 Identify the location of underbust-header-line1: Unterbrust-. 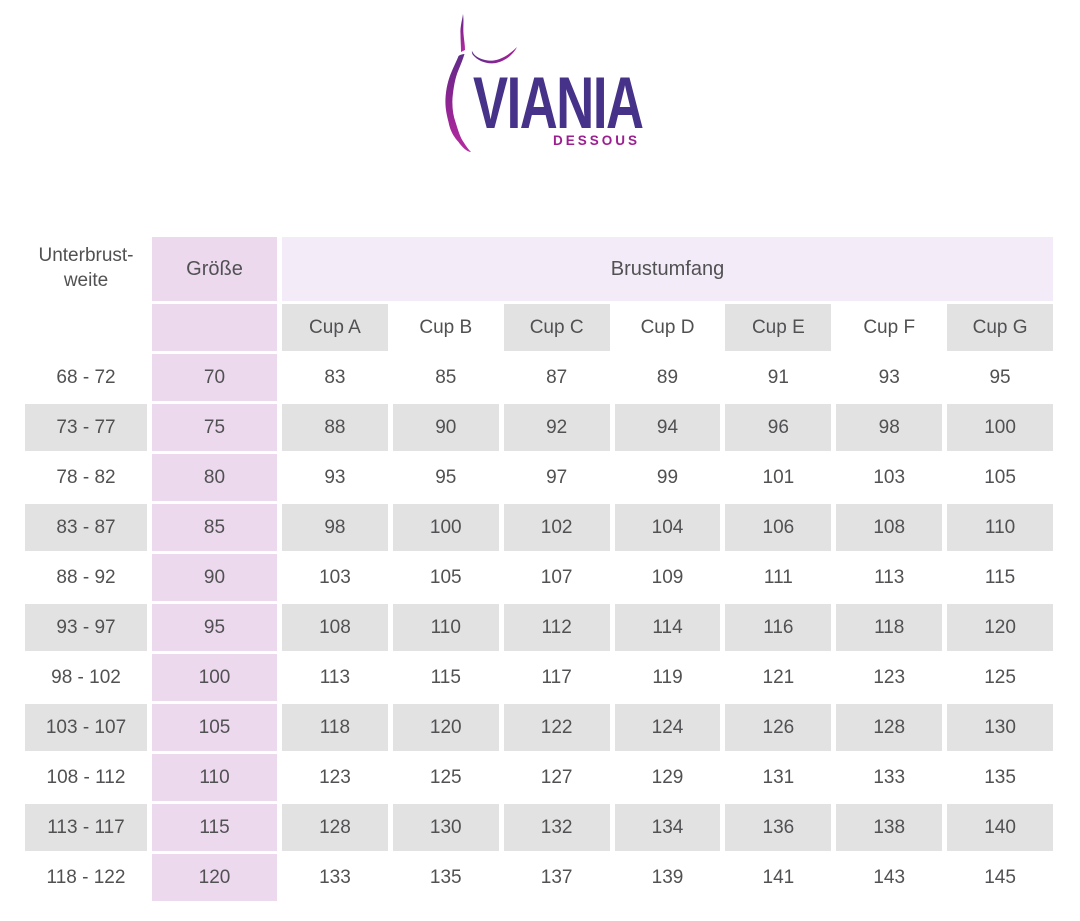
(86, 256).